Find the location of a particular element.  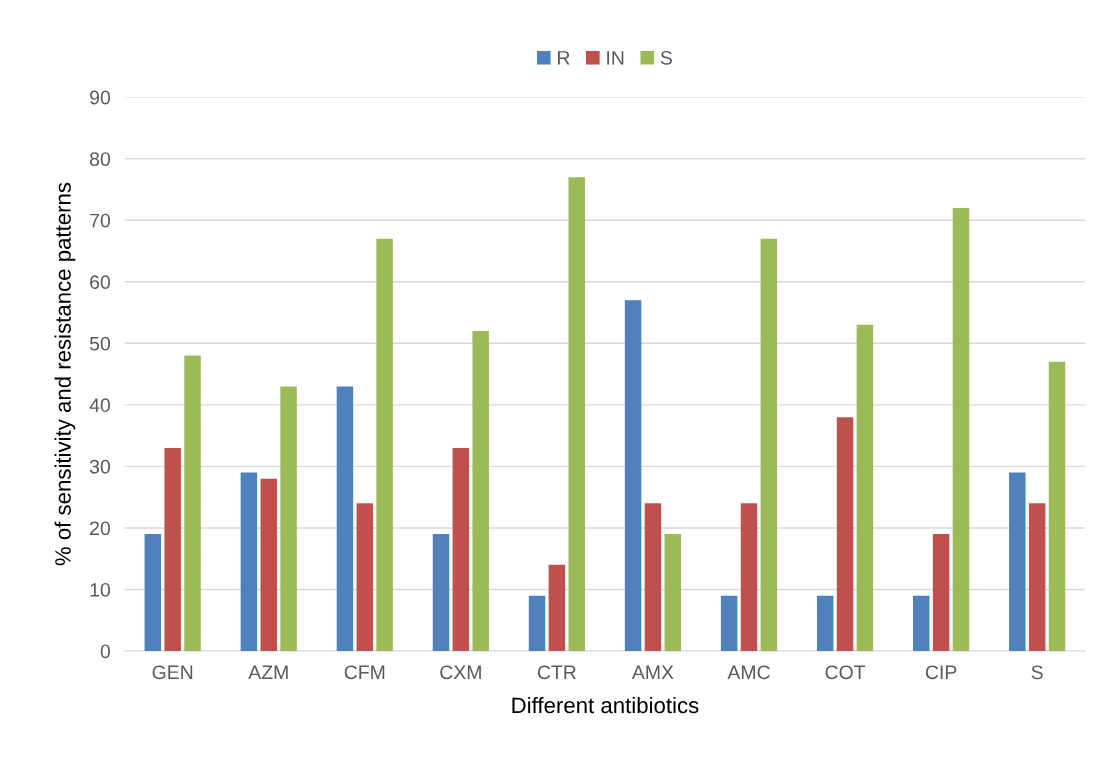

y-tick-label: 70 is located at coordinates (100, 220).